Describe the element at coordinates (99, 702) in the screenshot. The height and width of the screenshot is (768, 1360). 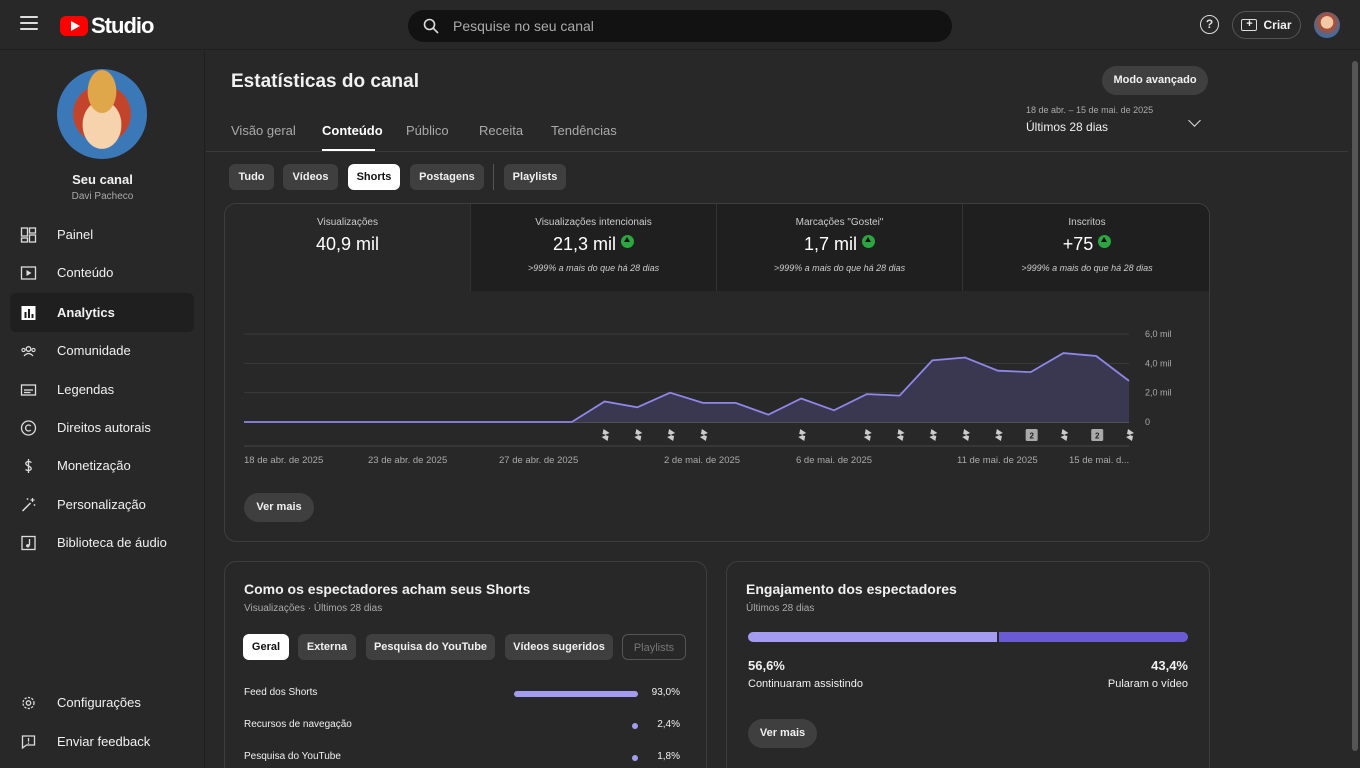
I see `sidebar-item-label: Configurações` at that location.